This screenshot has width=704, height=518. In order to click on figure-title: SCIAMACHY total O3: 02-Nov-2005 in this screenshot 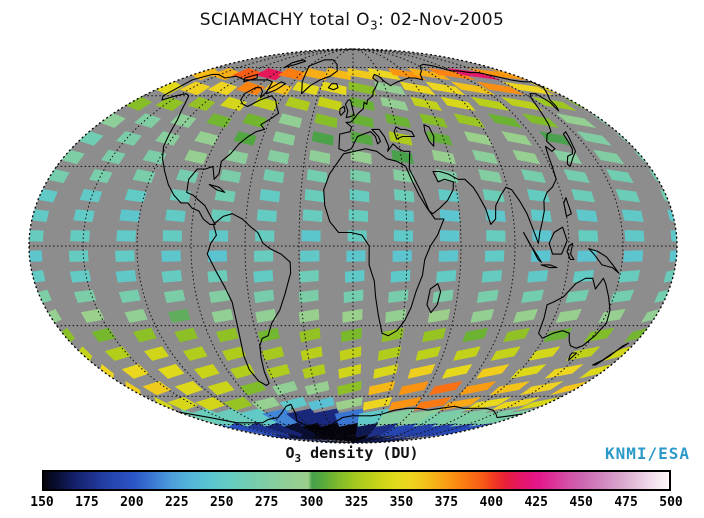, I will do `click(352, 21)`.